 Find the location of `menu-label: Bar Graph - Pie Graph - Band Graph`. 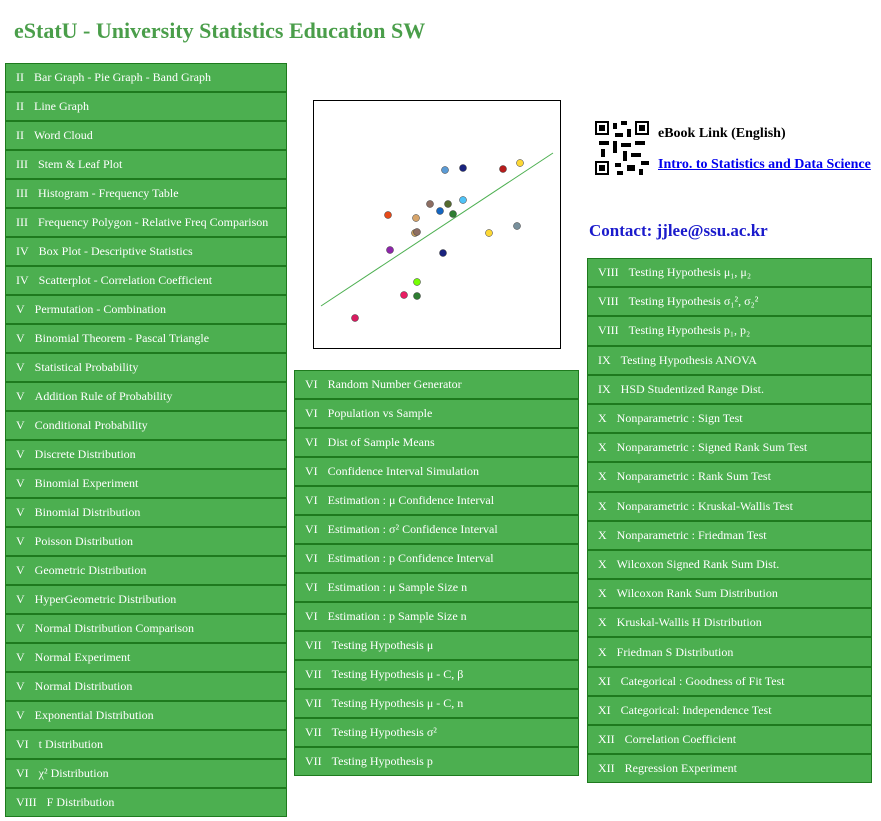

menu-label: Bar Graph - Pie Graph - Band Graph is located at coordinates (122, 77).